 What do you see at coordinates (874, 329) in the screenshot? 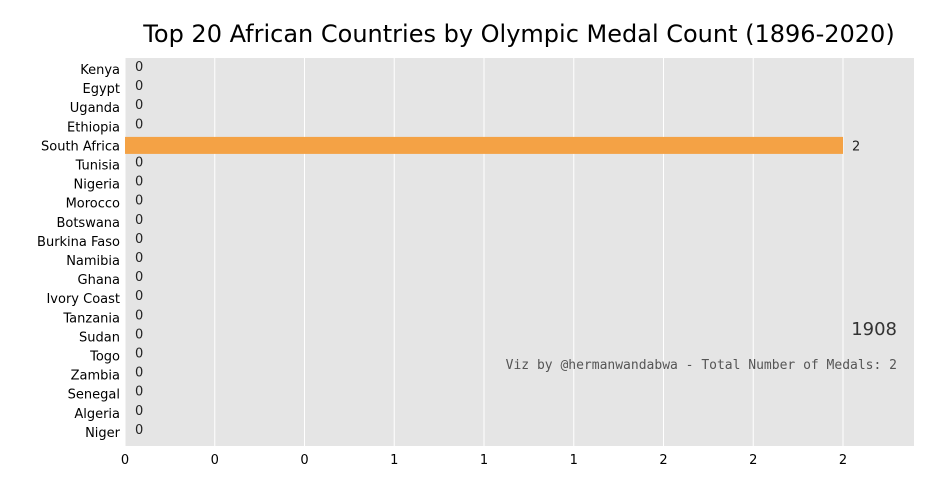
I see `year-label: 1908` at bounding box center [874, 329].